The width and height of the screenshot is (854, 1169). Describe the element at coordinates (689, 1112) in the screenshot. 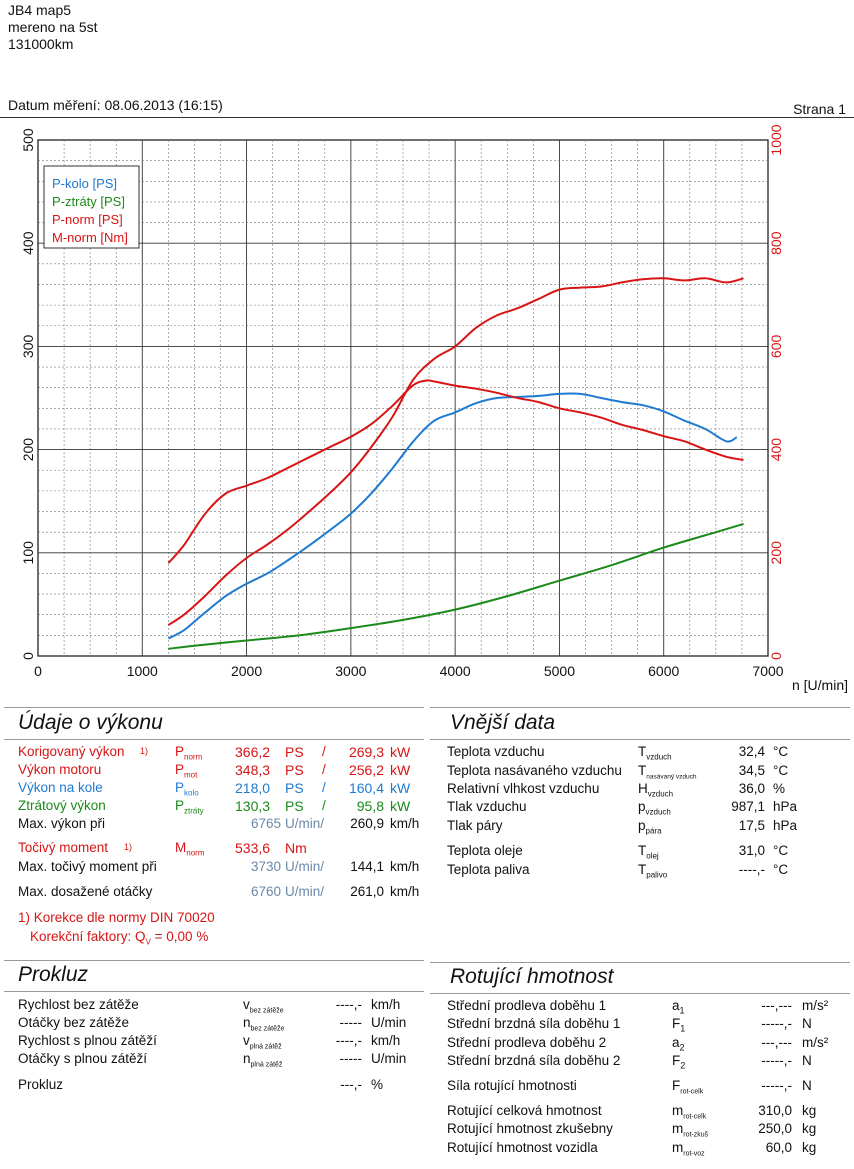

I see `symbol: mrot-celk` at that location.